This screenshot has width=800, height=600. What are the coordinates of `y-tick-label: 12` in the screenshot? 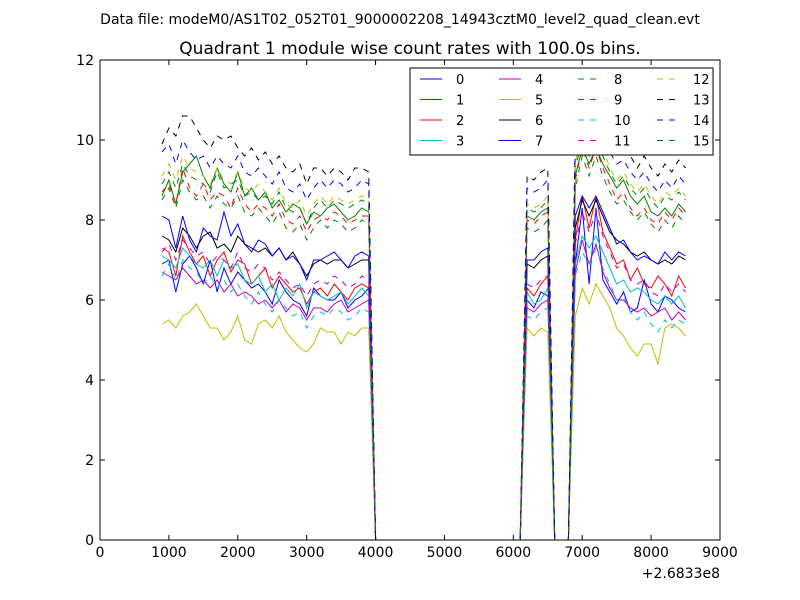 It's located at (85, 61).